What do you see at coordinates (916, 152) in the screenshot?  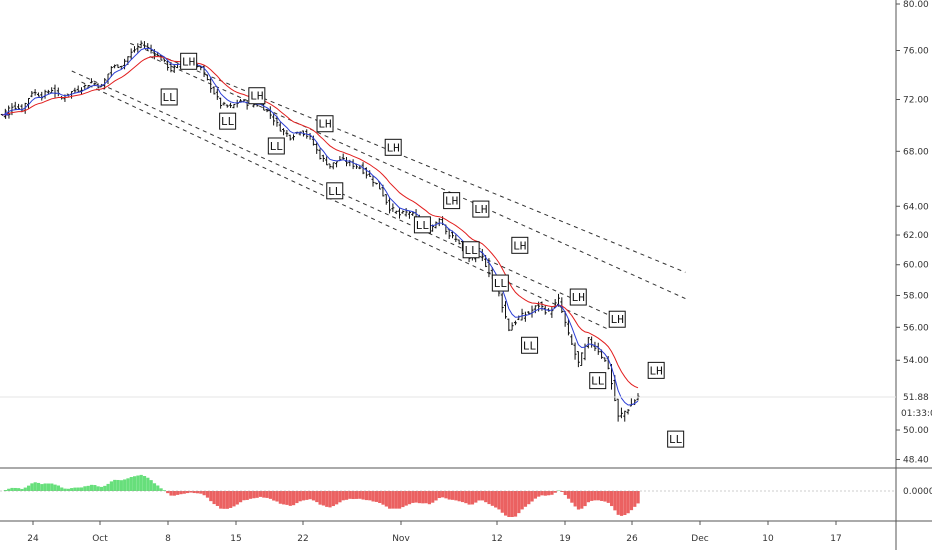 I see `price-tick-label: 68.00` at bounding box center [916, 152].